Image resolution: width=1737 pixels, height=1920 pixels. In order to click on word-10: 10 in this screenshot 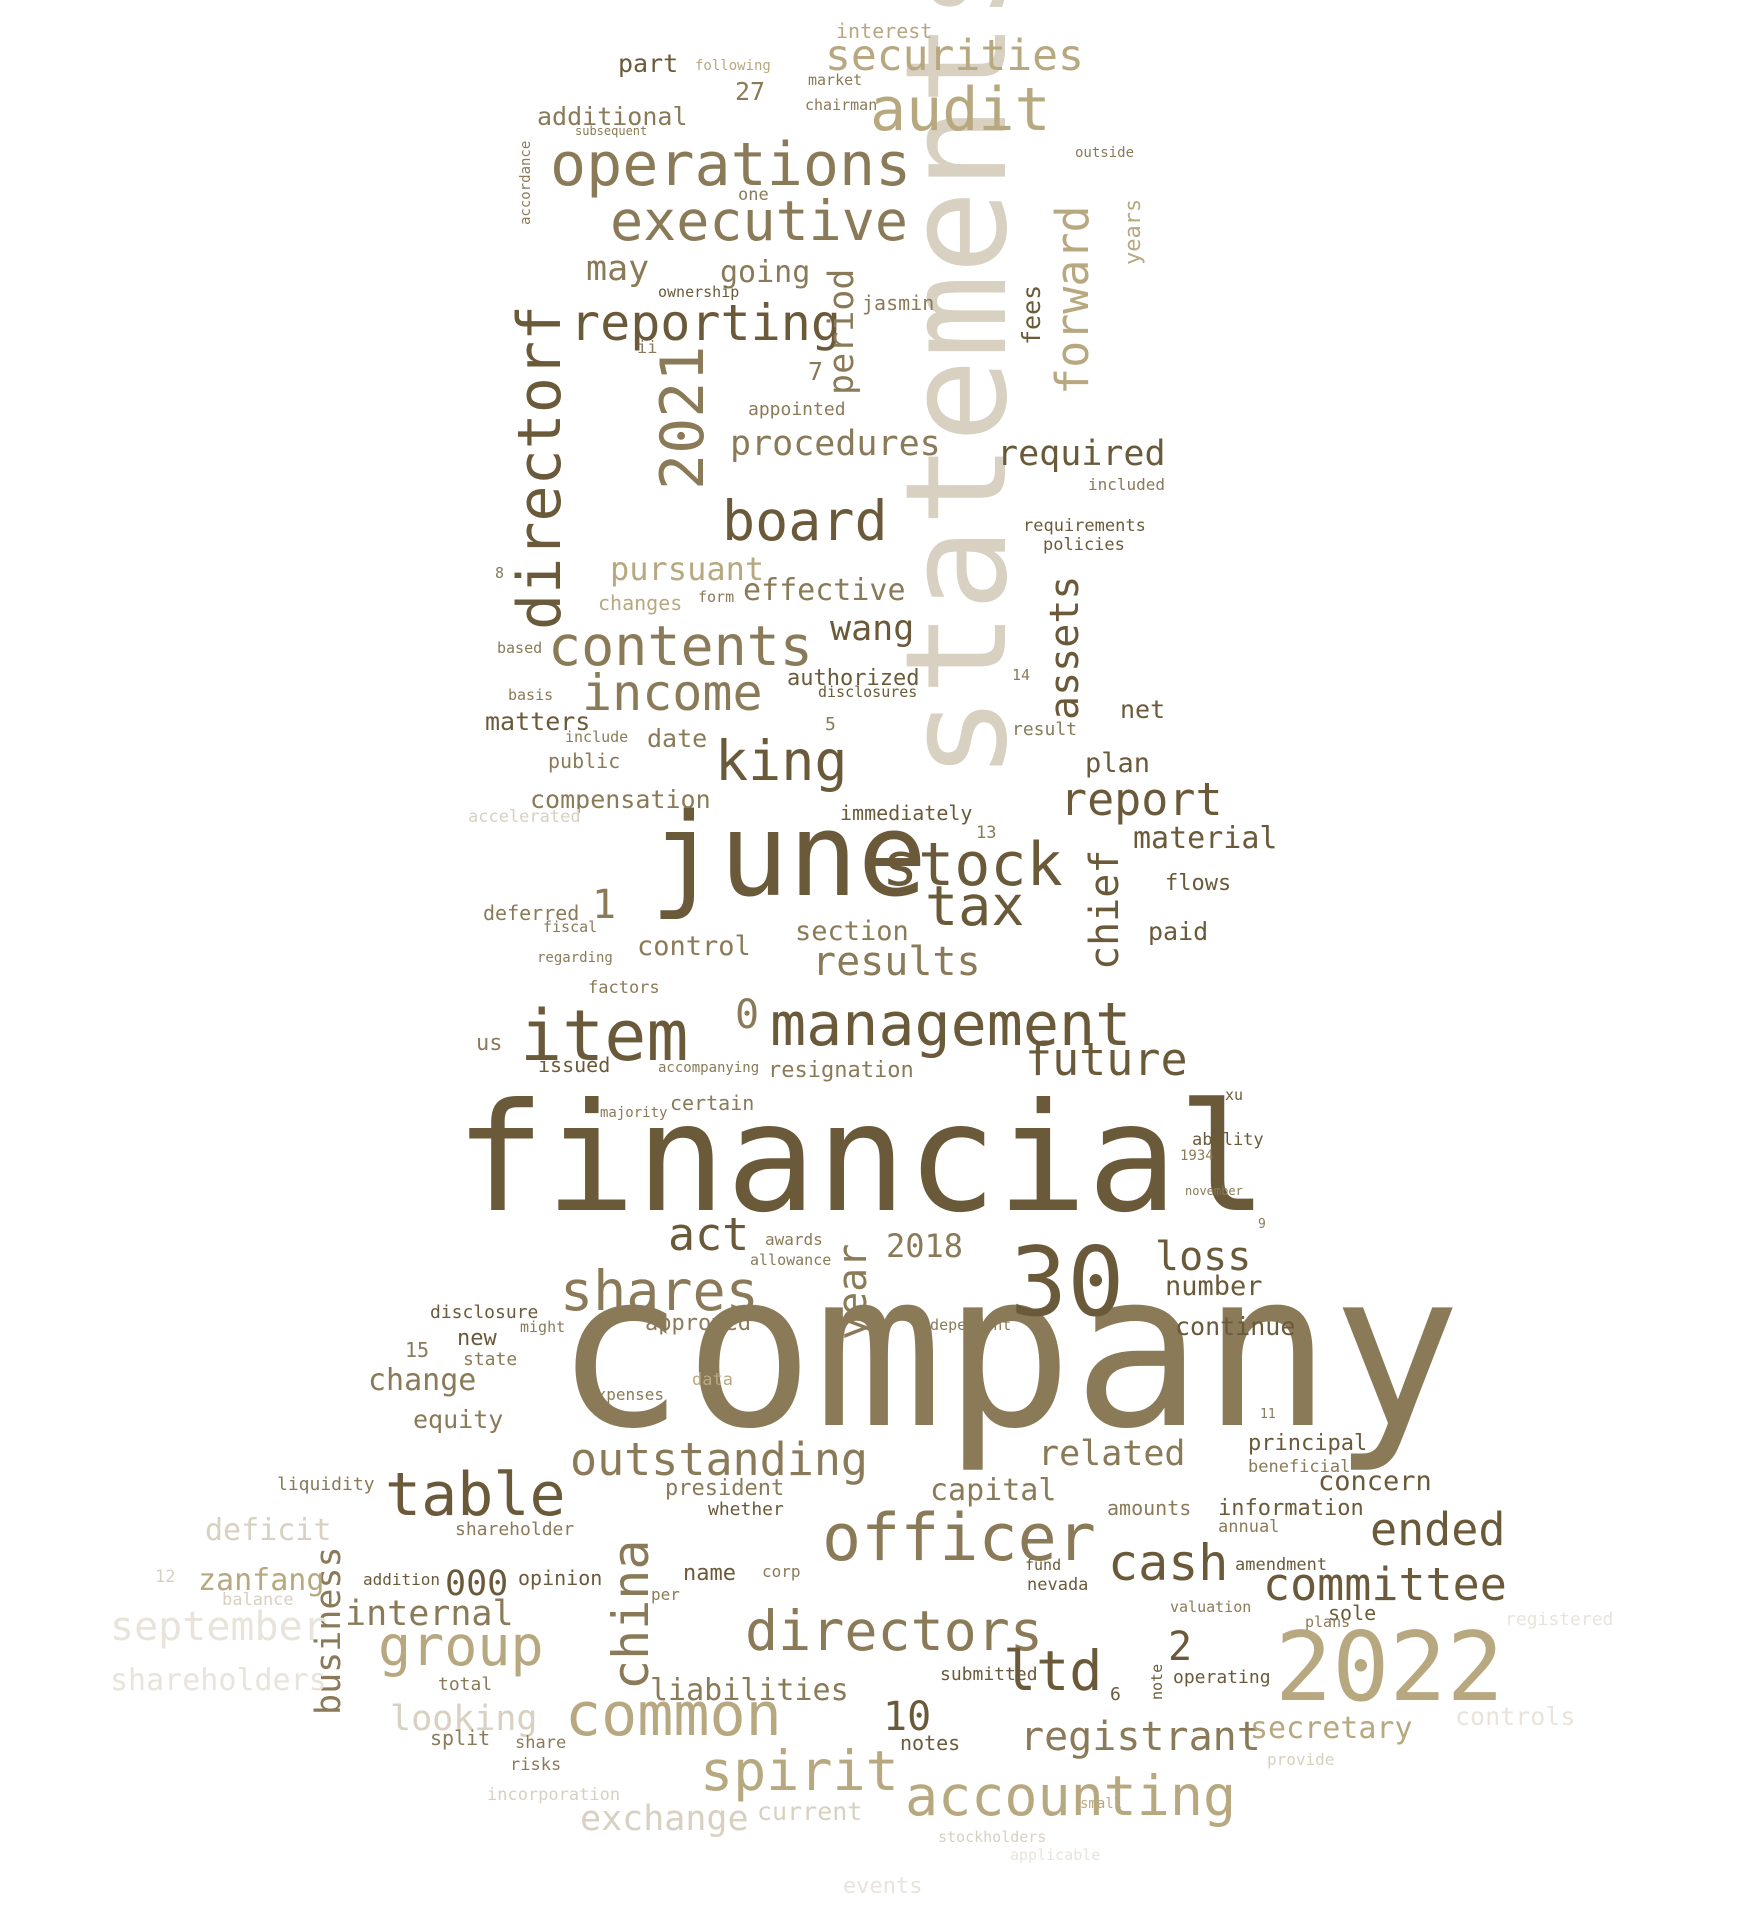, I will do `click(907, 1717)`.